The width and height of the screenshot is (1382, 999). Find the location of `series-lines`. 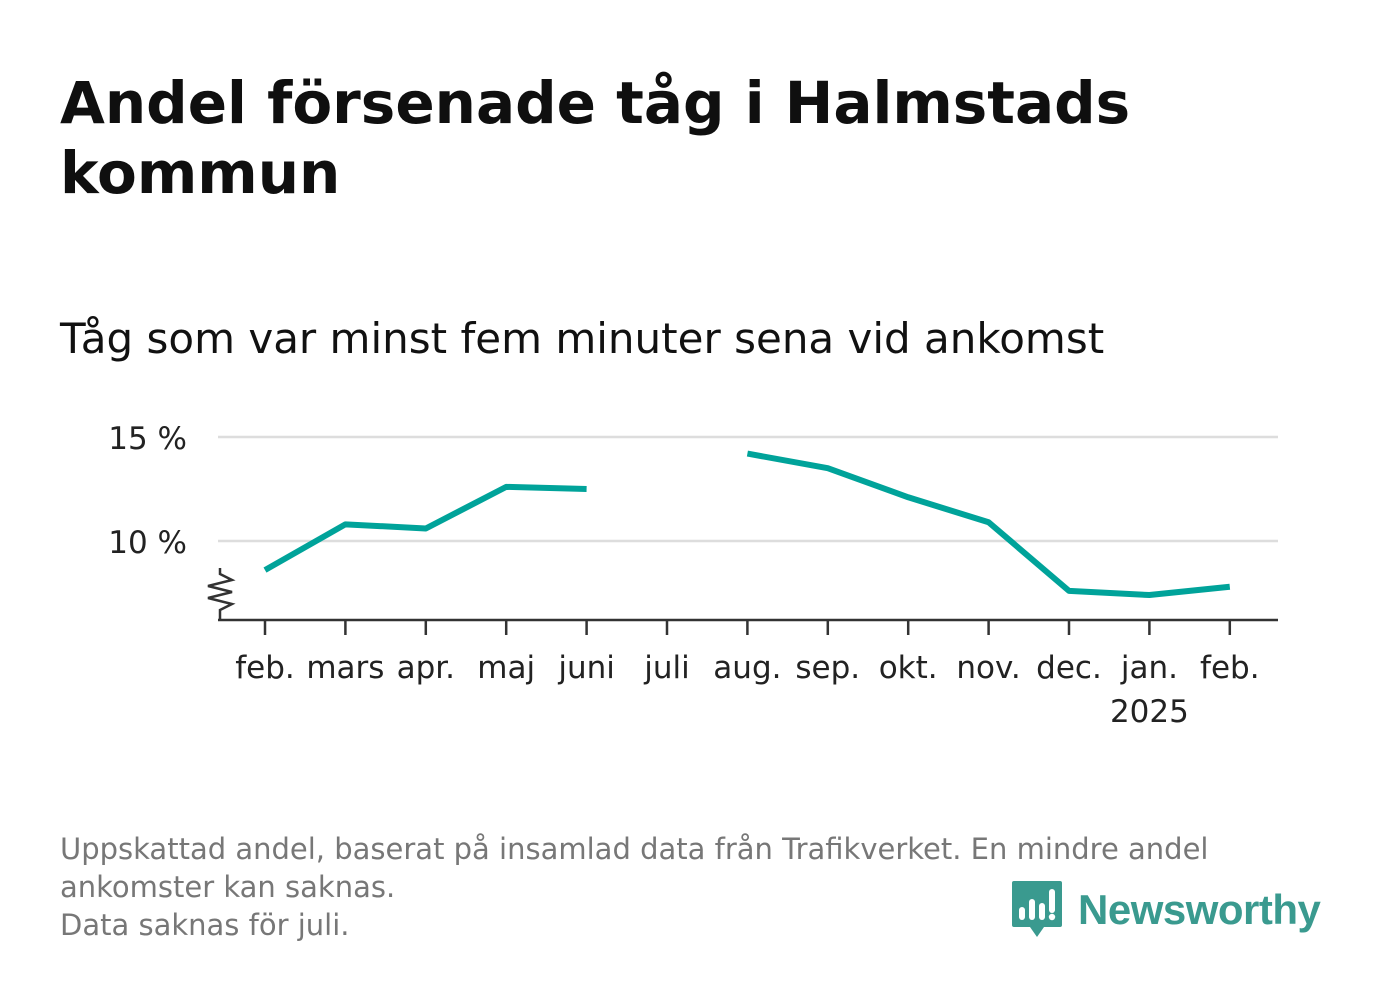

series-lines is located at coordinates (747, 524).